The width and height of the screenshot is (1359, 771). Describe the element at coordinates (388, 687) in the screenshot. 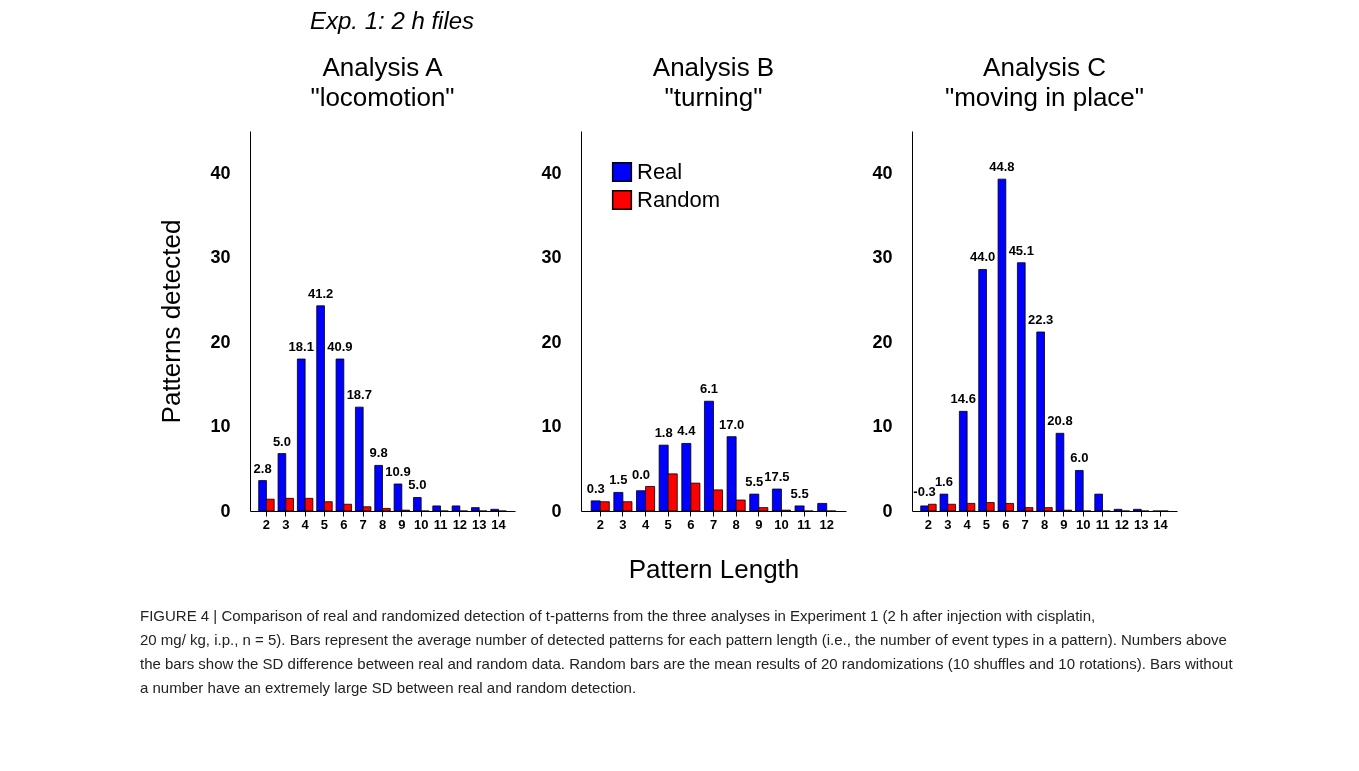

I see `text: a number have an extremely large SD between real and random detection.` at that location.